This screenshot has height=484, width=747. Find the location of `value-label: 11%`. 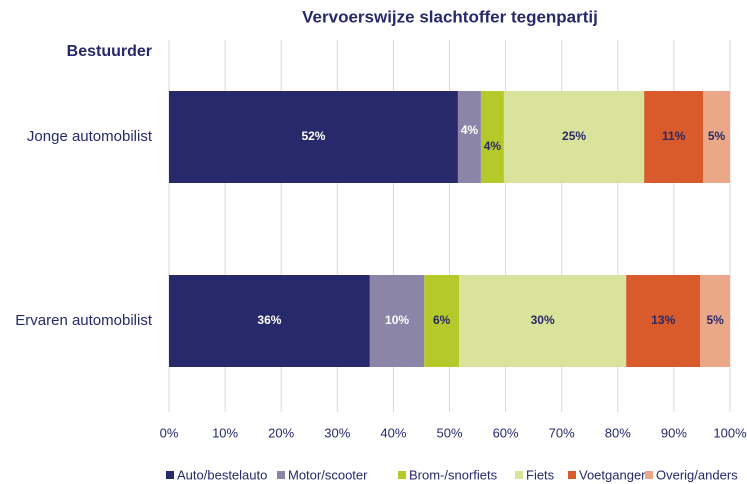

value-label: 11% is located at coordinates (674, 136).